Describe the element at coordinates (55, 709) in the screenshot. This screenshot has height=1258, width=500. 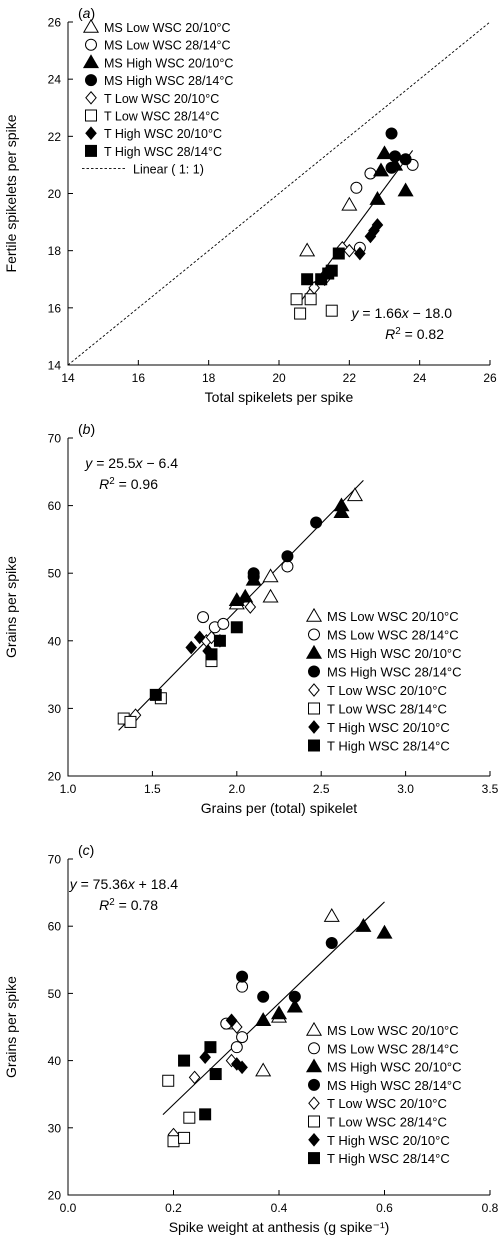
I see `y-tick-label: 30` at that location.